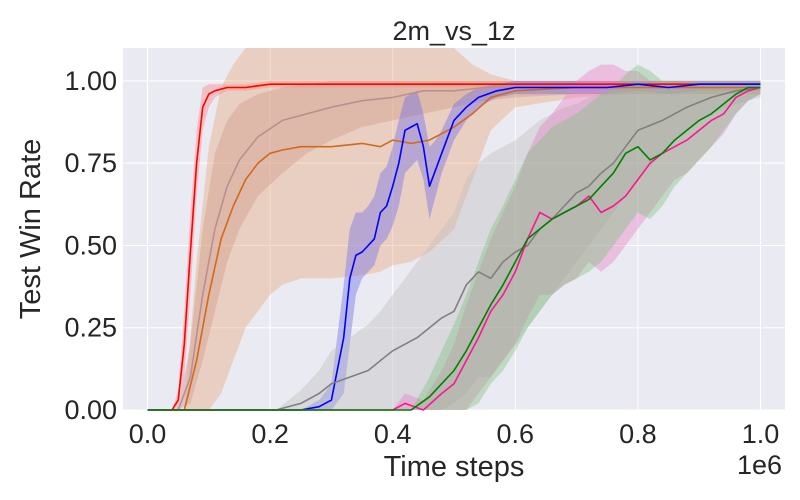 The height and width of the screenshot is (500, 800). Describe the element at coordinates (761, 434) in the screenshot. I see `x-tick-label: 1.0` at that location.